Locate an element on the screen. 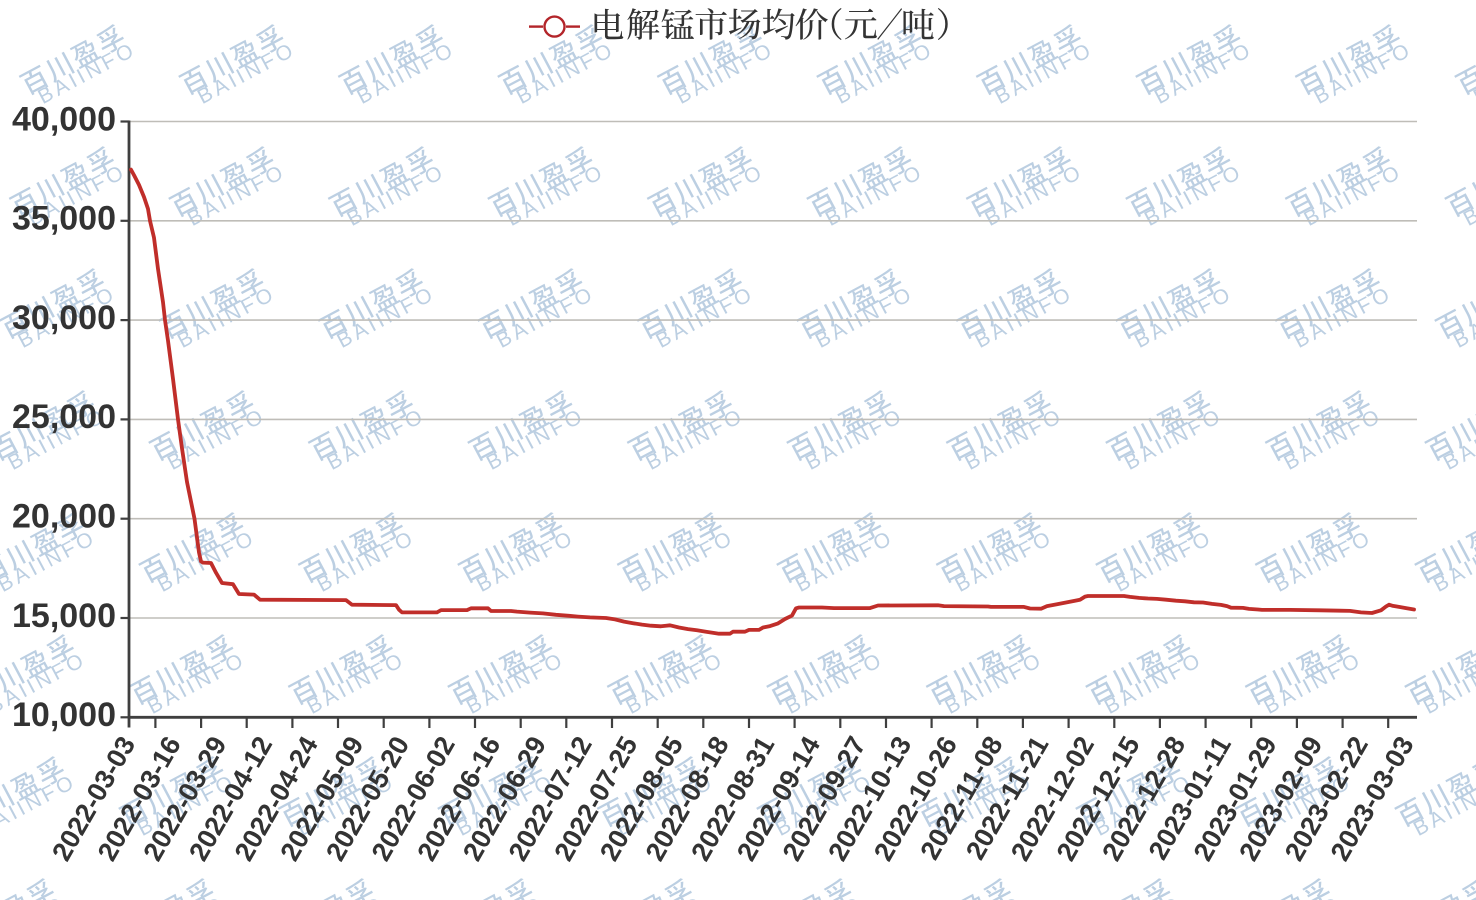 The height and width of the screenshot is (900, 1476). svg-text: 40,000 is located at coordinates (64, 119).